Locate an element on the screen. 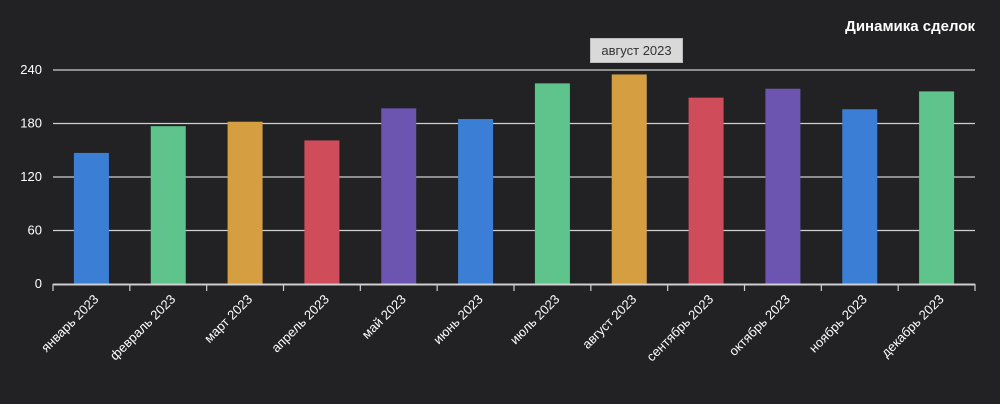 This screenshot has height=404, width=1000. x-tick-label: ноябрь 2023 is located at coordinates (838, 324).